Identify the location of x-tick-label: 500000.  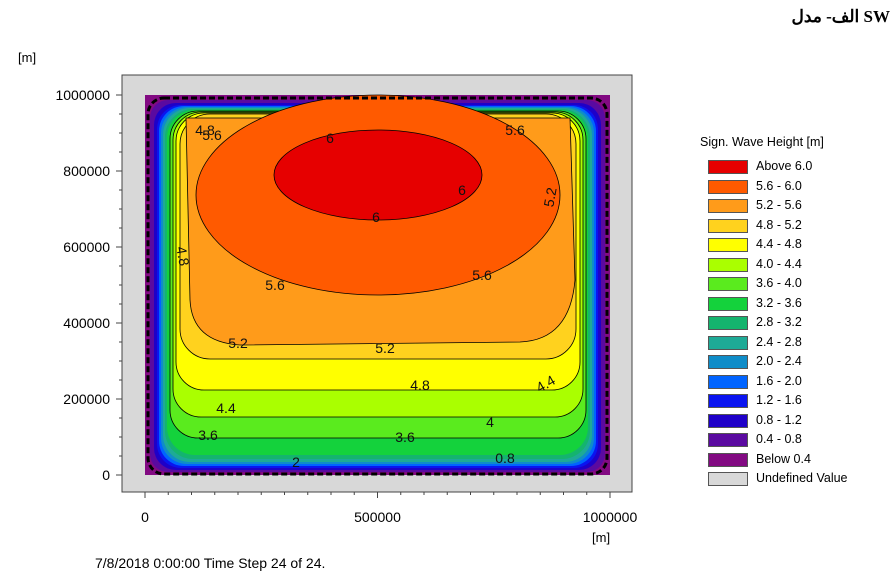
(377, 517).